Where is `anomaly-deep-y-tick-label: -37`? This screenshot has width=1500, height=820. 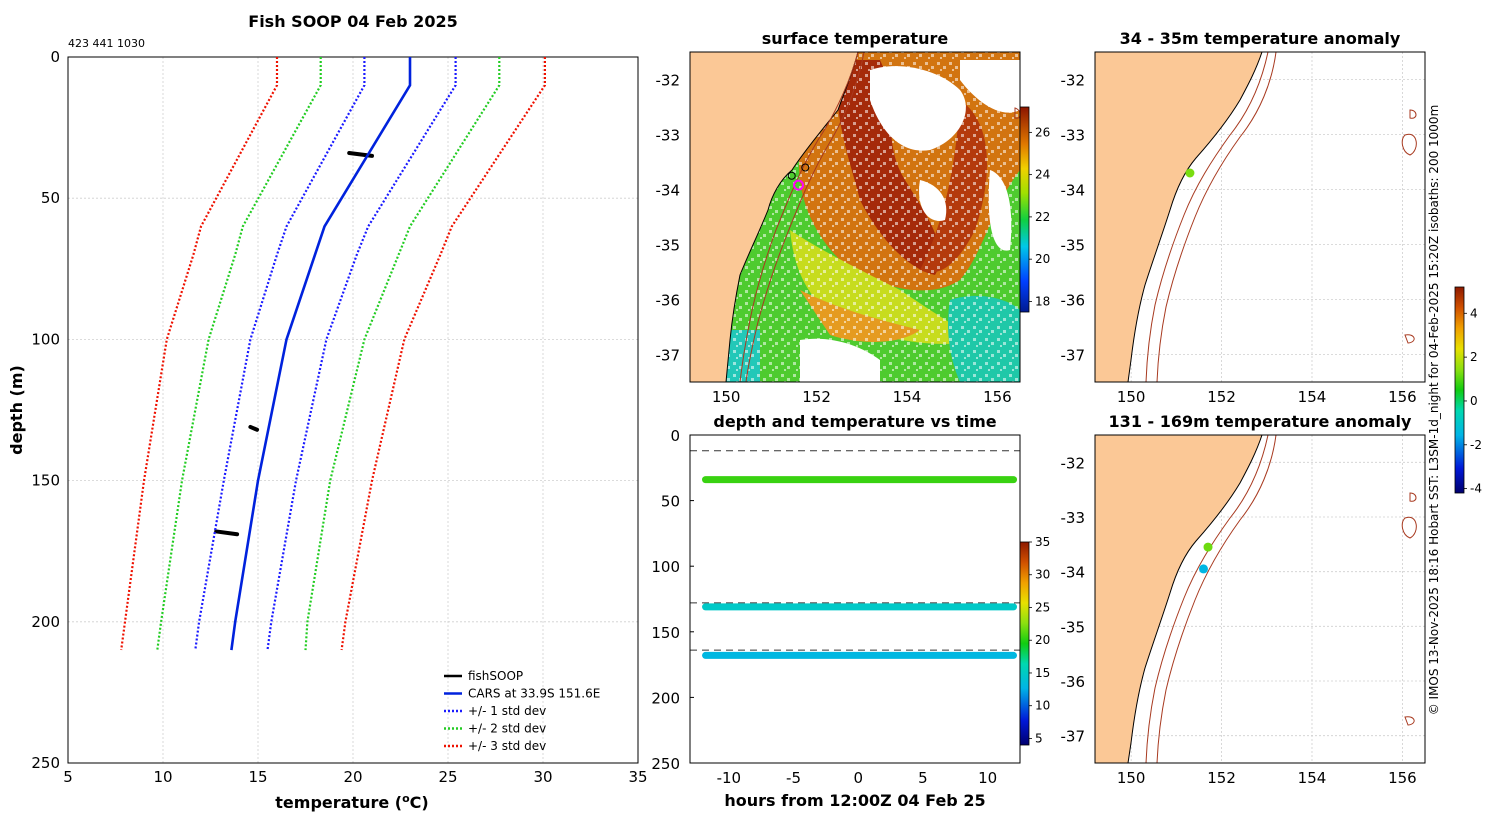 anomaly-deep-y-tick-label: -37 is located at coordinates (1073, 737).